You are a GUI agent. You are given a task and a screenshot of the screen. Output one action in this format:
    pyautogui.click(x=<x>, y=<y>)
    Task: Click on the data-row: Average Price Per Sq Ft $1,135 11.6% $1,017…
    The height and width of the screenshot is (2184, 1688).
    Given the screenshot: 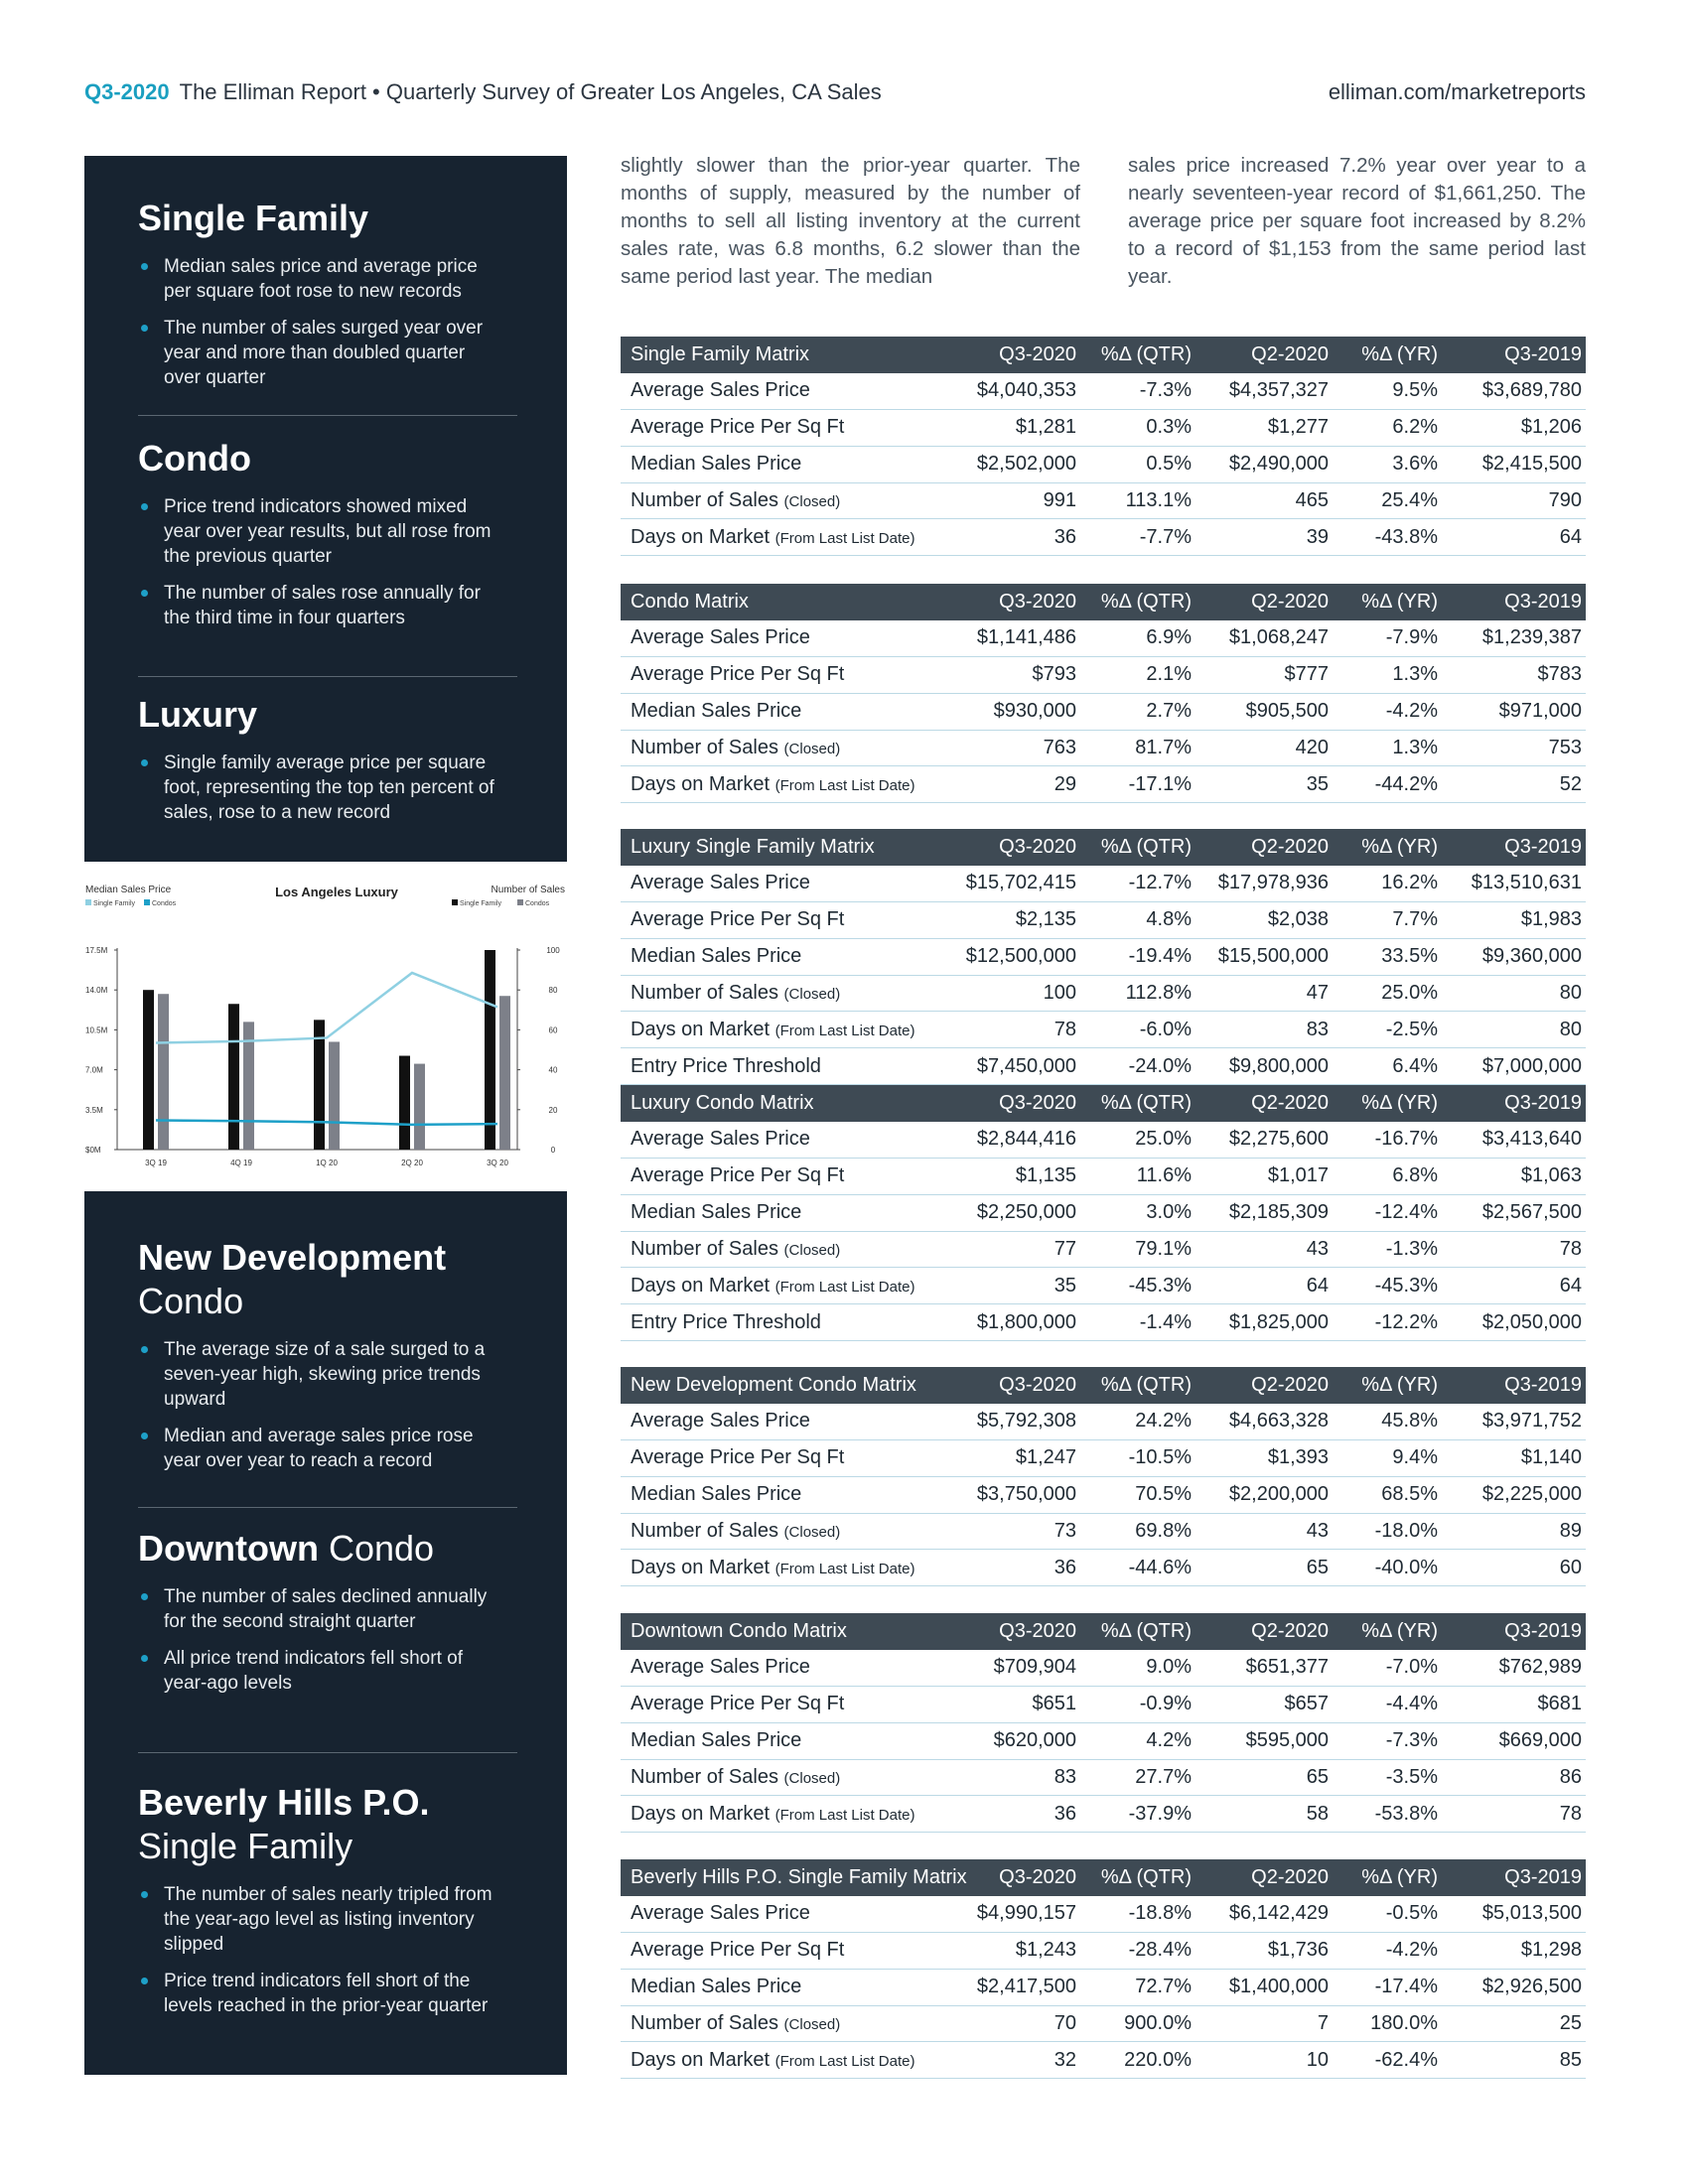 What is the action you would take?
    pyautogui.click(x=1103, y=1176)
    